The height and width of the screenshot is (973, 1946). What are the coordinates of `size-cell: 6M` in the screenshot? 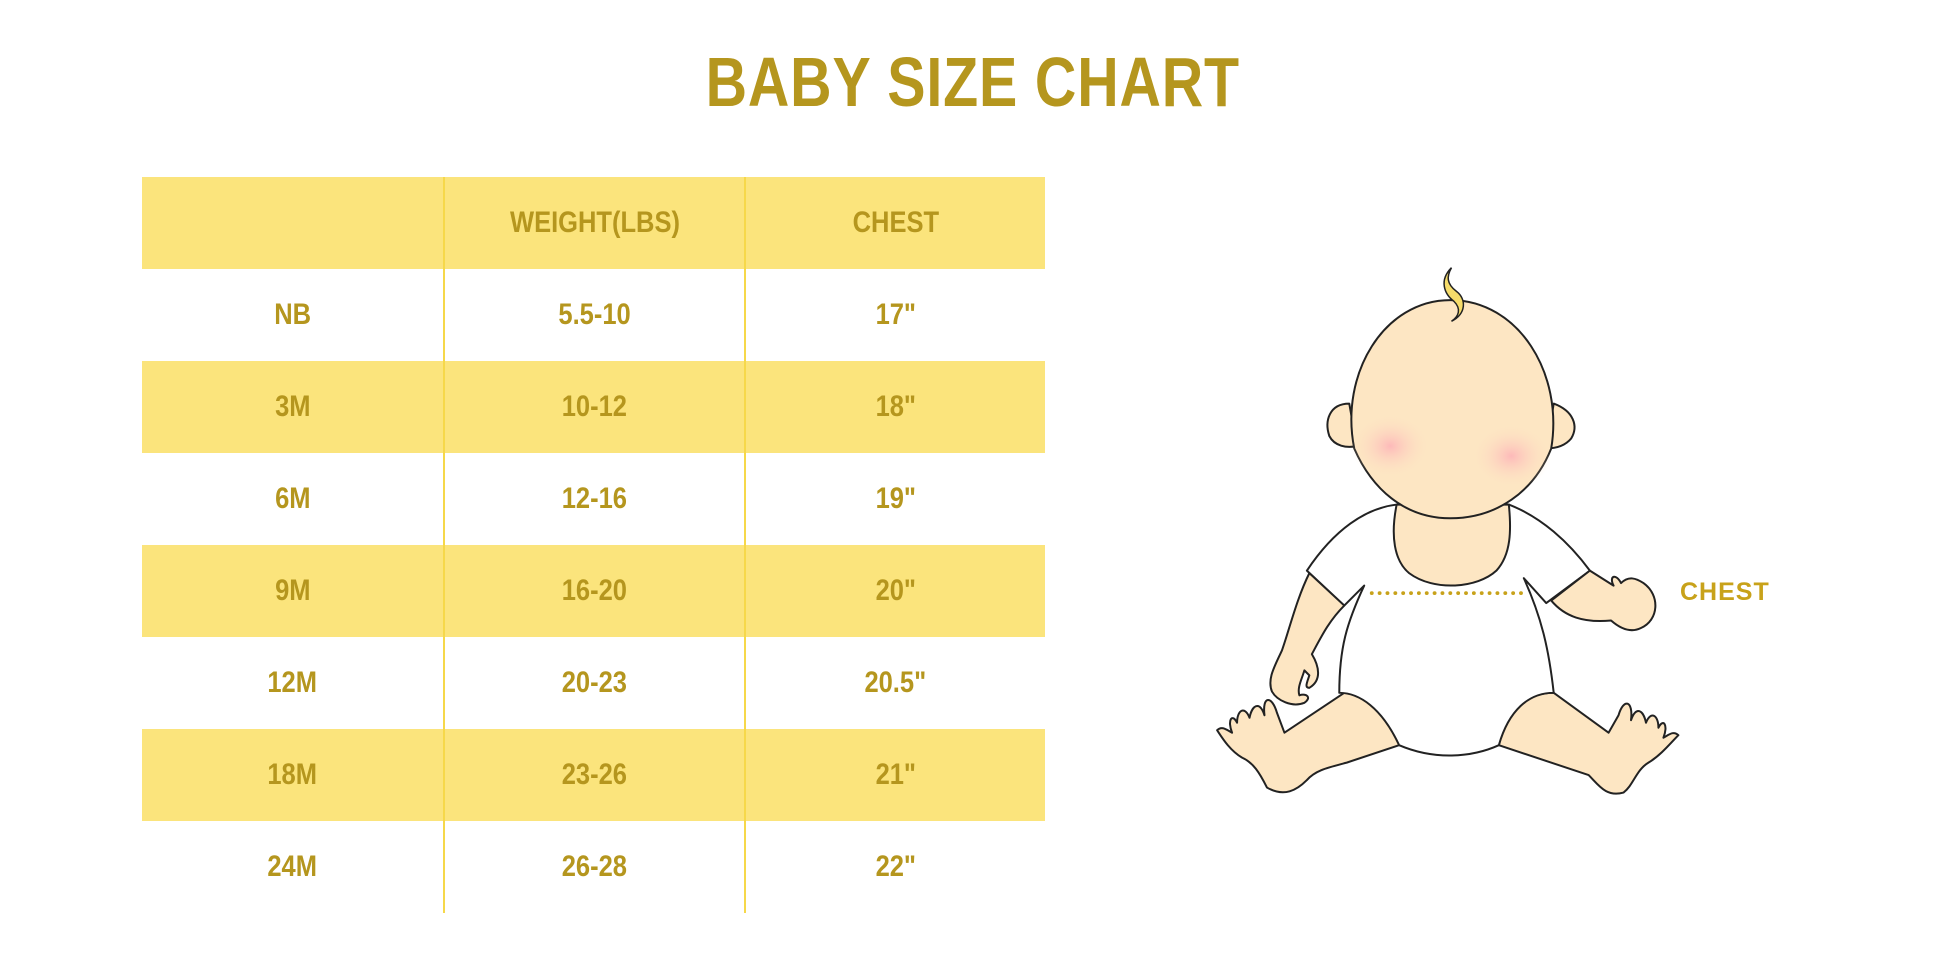 It's located at (292, 499).